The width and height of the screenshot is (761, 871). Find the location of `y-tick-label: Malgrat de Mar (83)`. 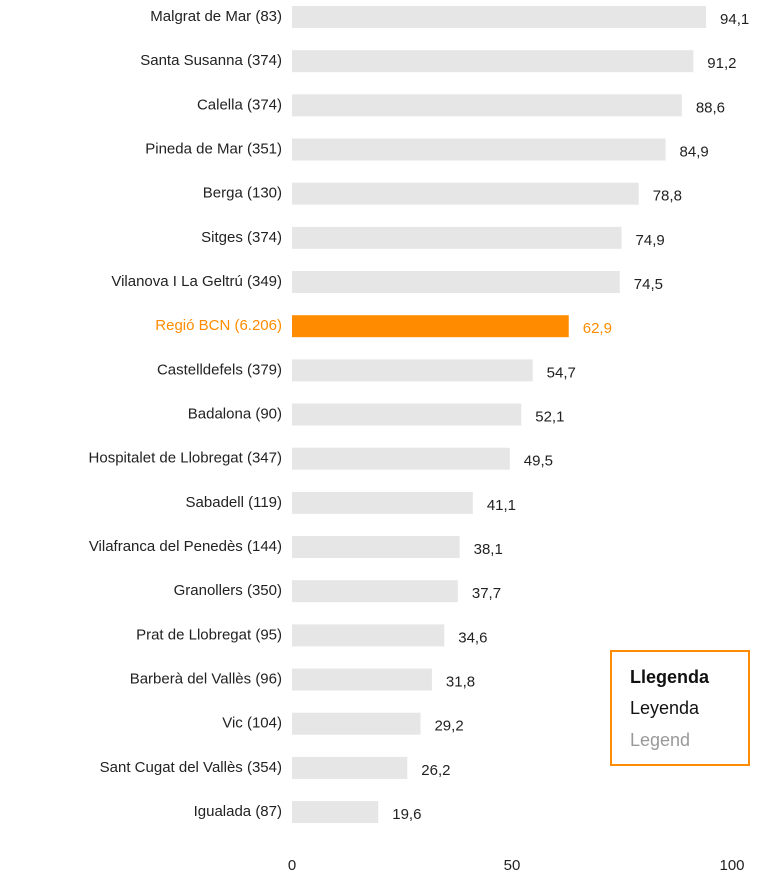

y-tick-label: Malgrat de Mar (83) is located at coordinates (216, 16).